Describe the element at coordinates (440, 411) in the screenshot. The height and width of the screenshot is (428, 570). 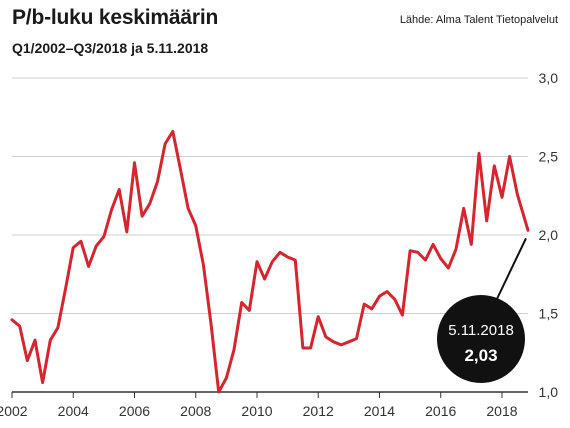
I see `x-tick-label: 2016` at that location.